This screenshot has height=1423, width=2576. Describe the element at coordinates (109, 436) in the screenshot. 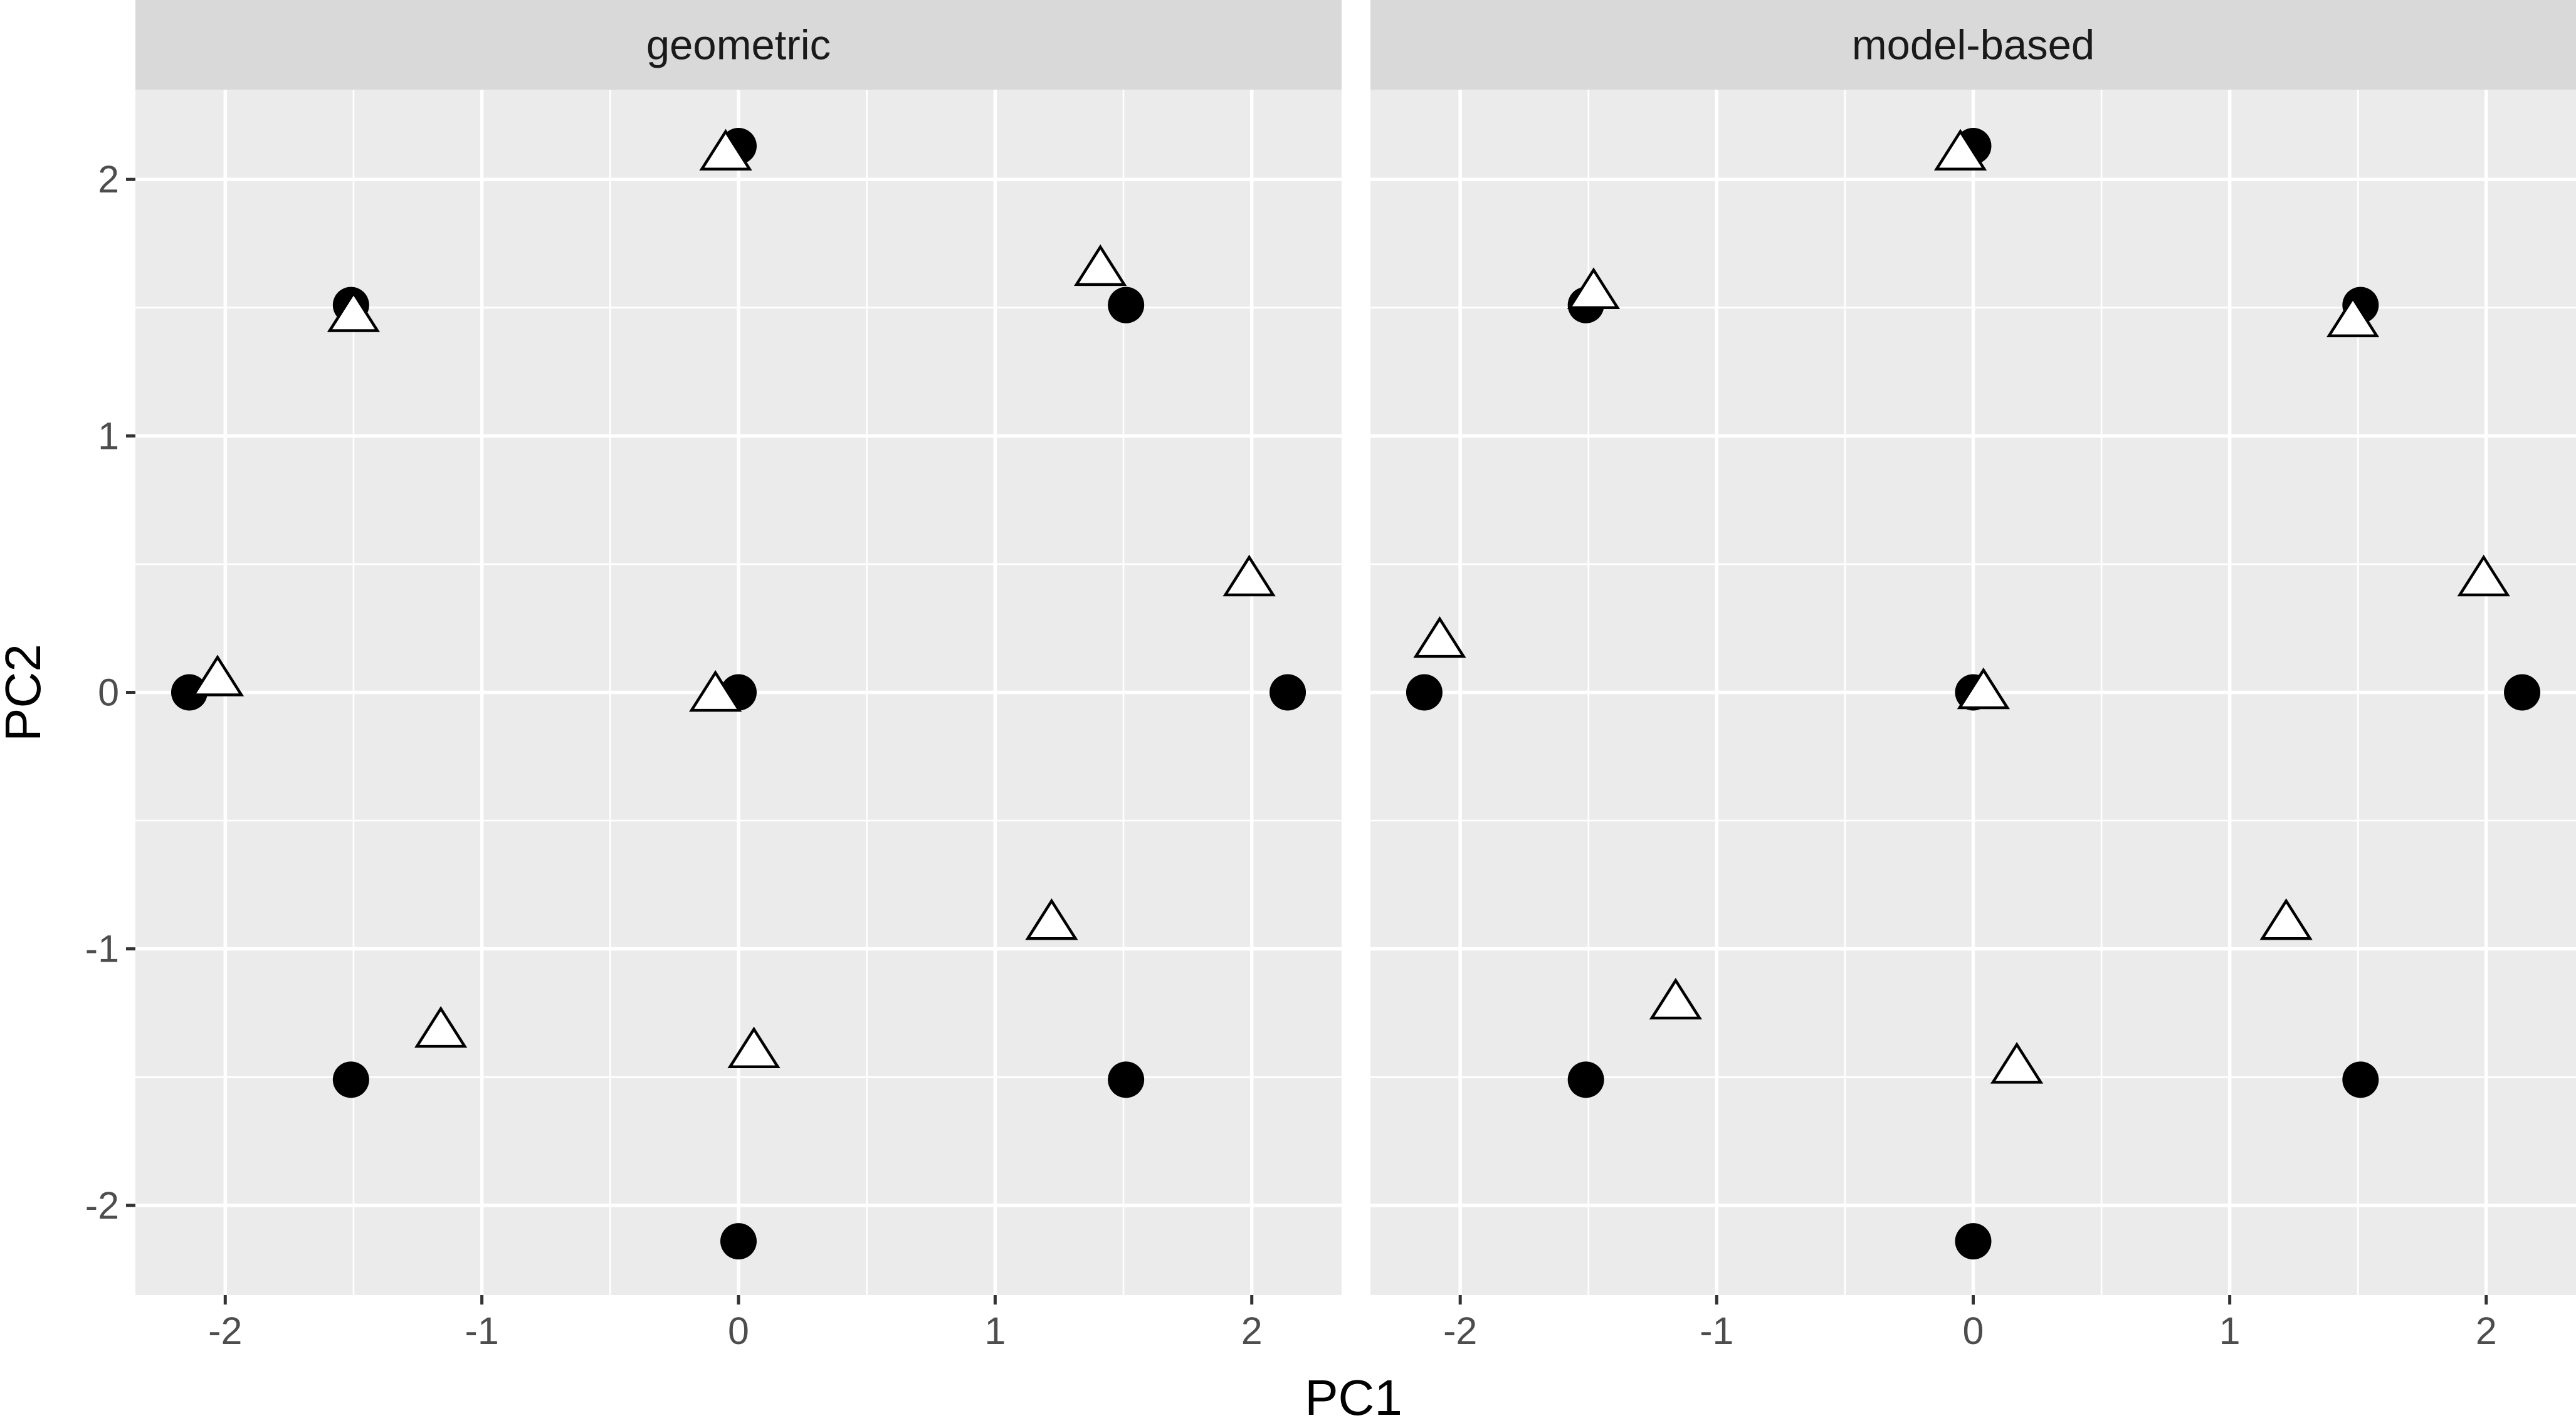

I see `y-tick-label: 1` at that location.